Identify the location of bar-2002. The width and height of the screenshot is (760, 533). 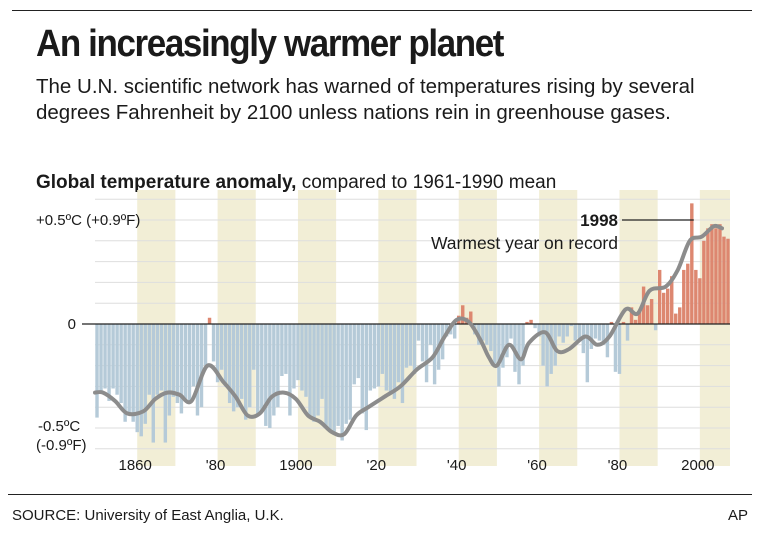
(708, 276).